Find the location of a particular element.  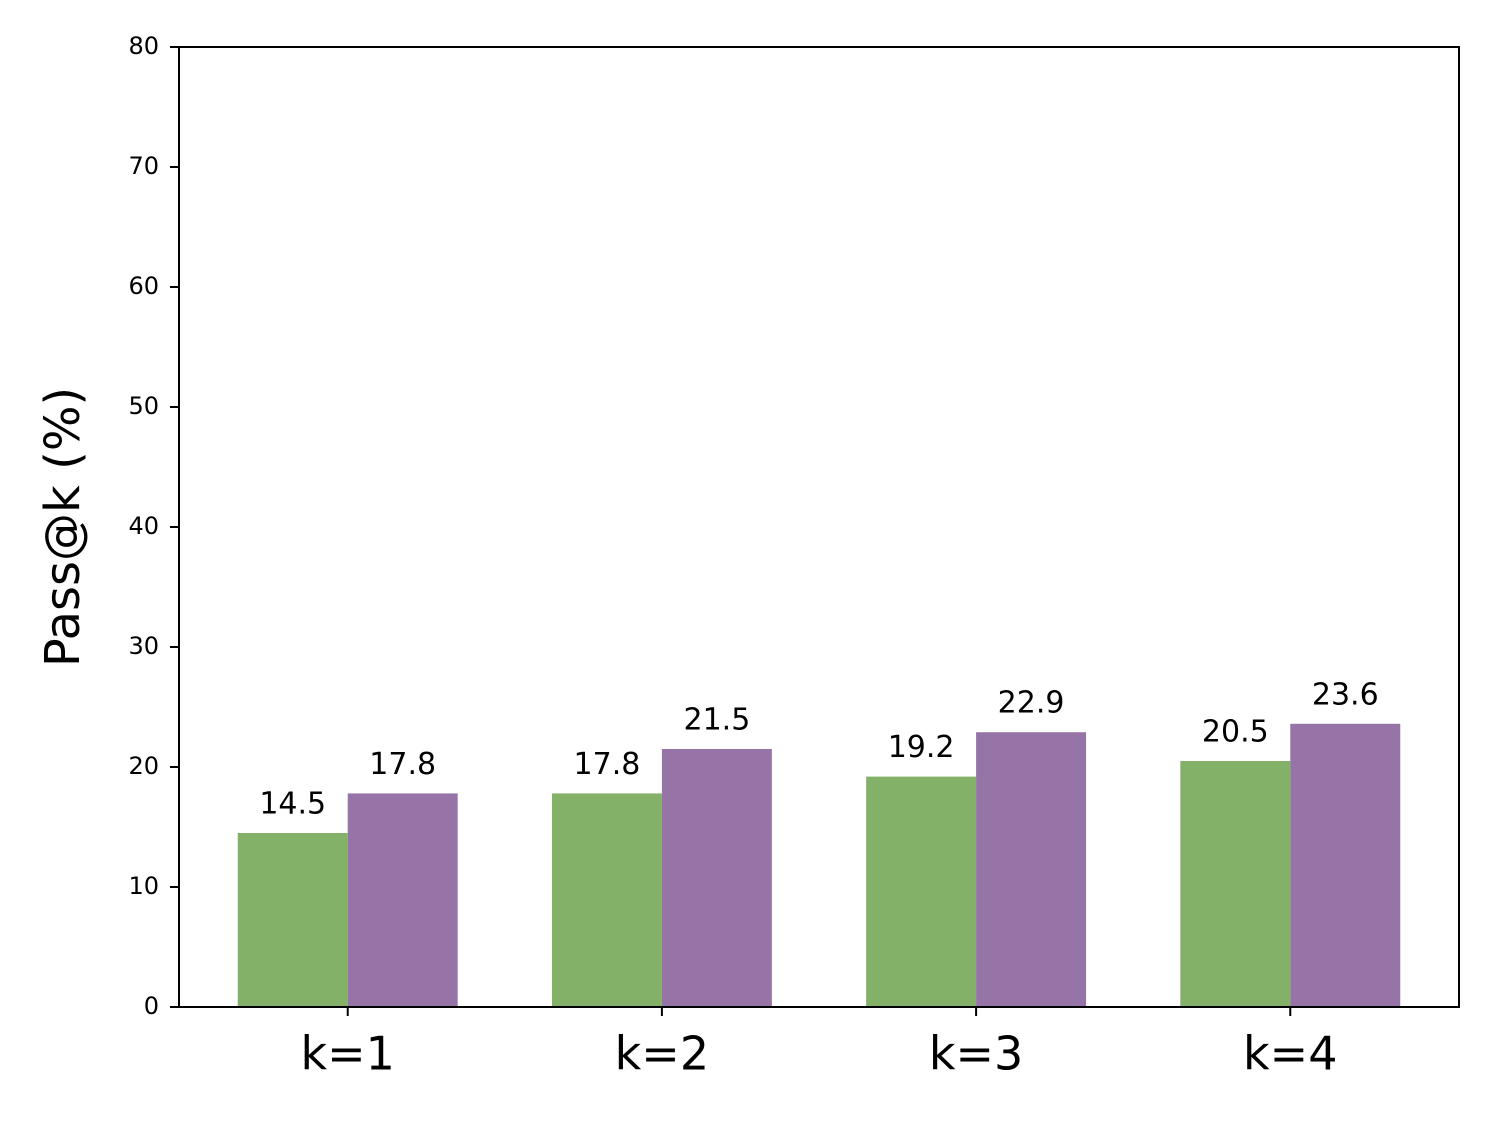

y-tick-label: 40 is located at coordinates (143, 526).